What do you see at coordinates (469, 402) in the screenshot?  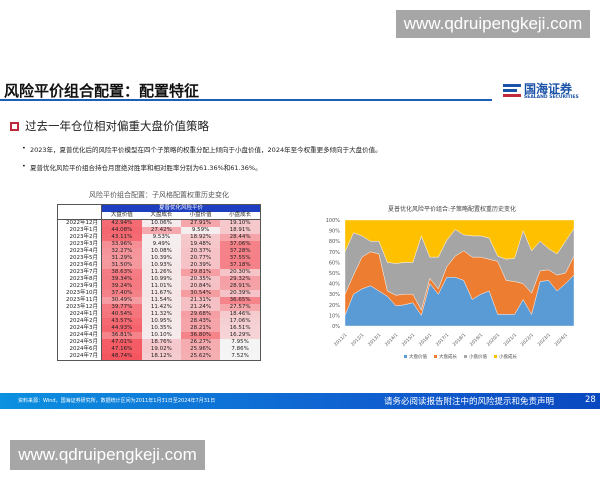 I see `disclaimer: 请务必阅读报告附注中的风险提示和免责声明` at bounding box center [469, 402].